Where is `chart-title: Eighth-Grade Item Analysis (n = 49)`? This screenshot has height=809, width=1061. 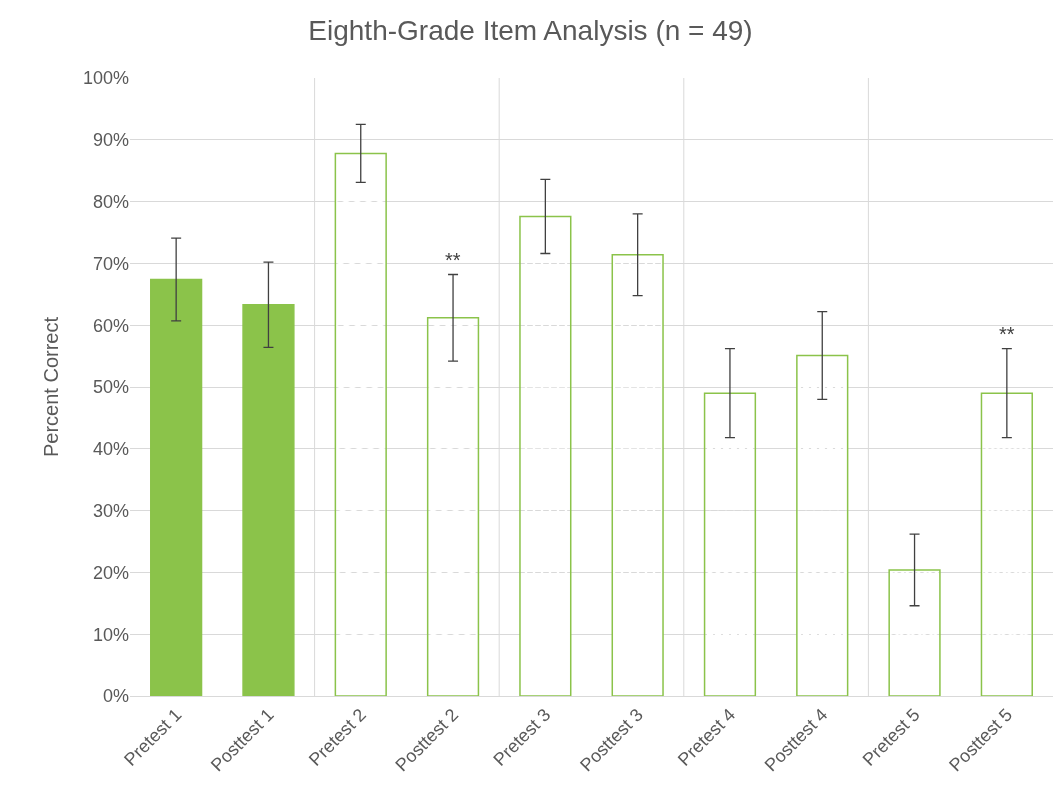 chart-title: Eighth-Grade Item Analysis (n = 49) is located at coordinates (530, 30).